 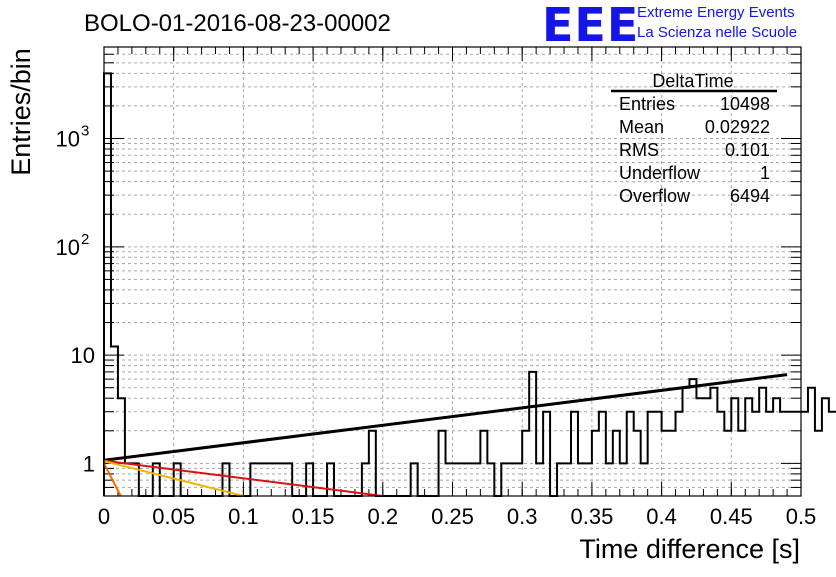 I want to click on y-tick-label-exponent: 3, so click(x=85, y=131).